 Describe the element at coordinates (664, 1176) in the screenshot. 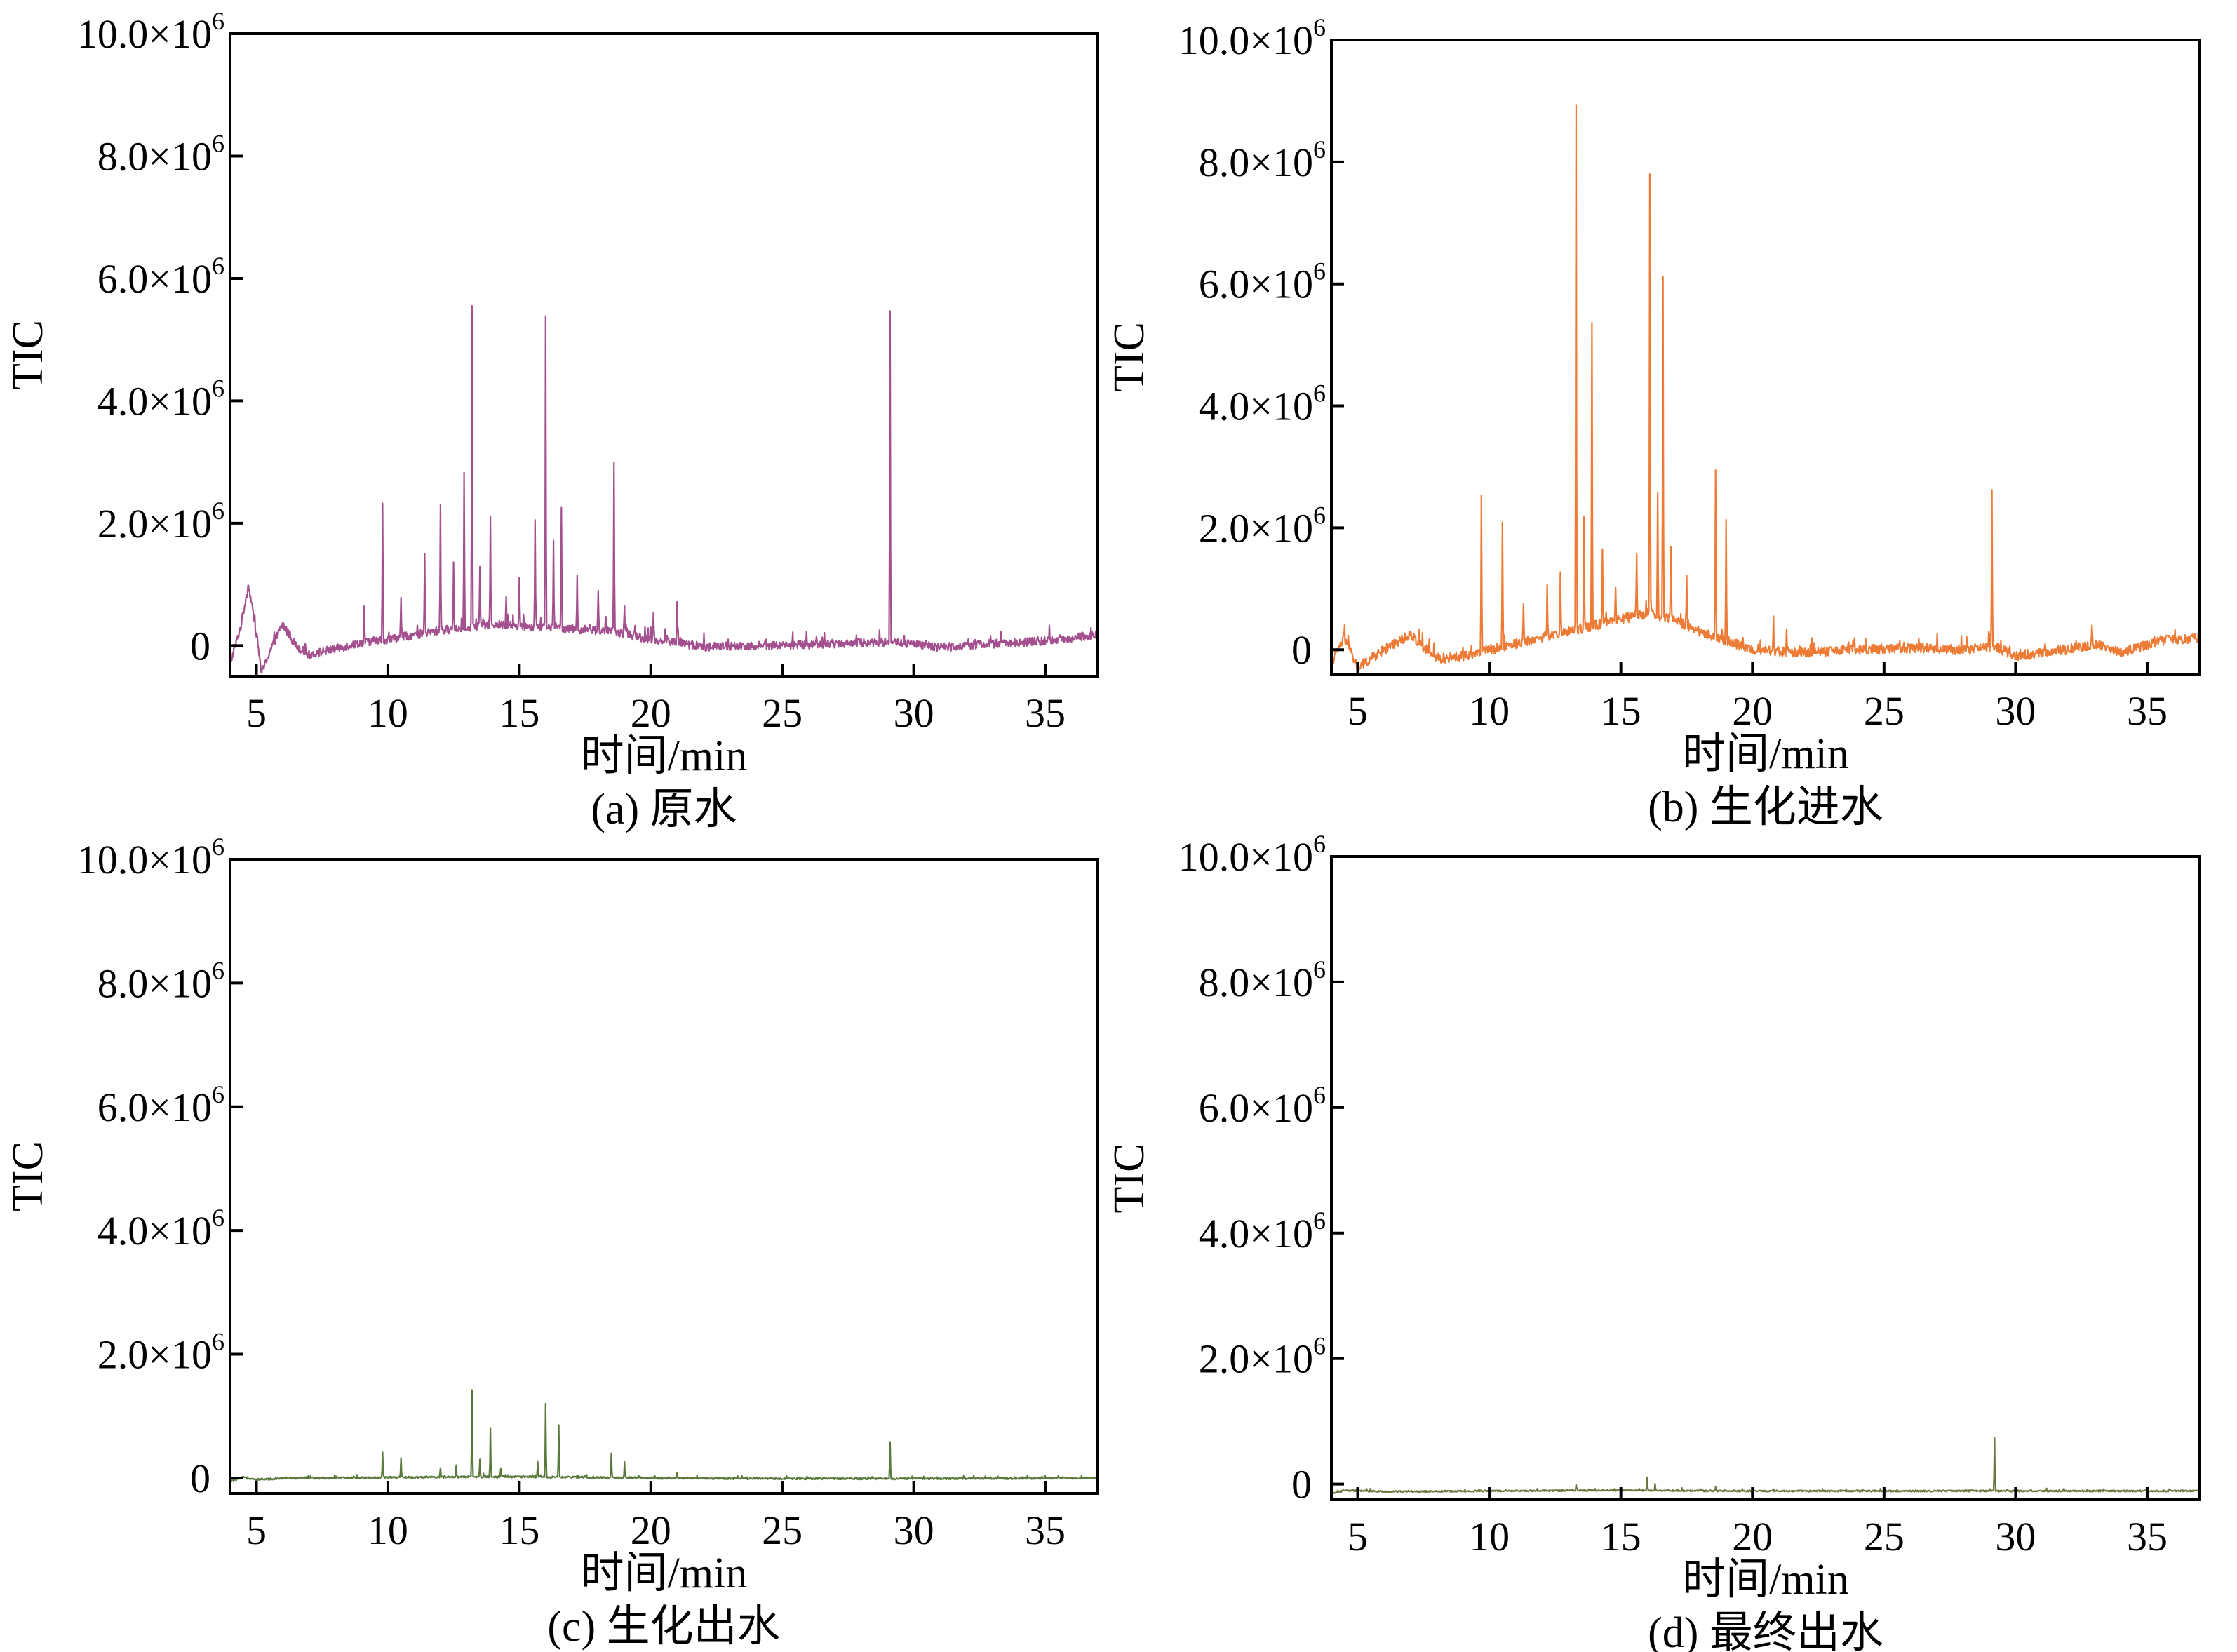

I see `plot-frame` at that location.